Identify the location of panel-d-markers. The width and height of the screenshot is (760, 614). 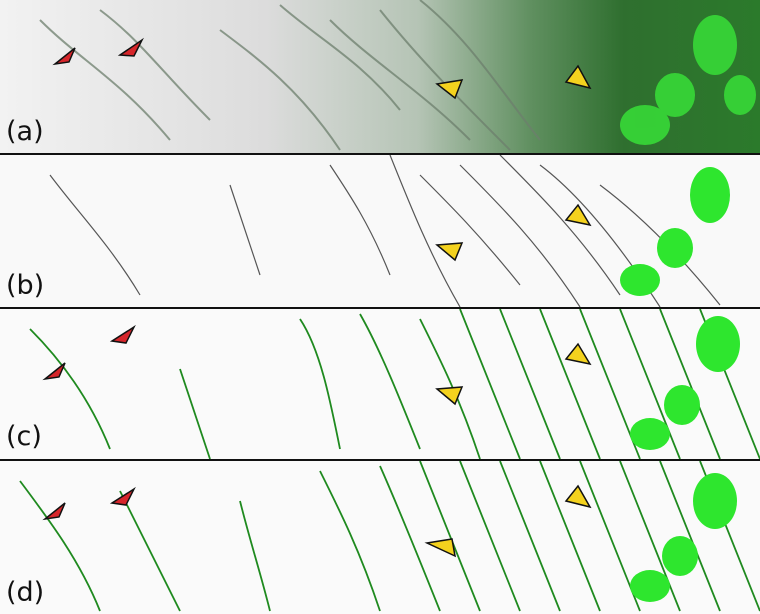
(317, 521).